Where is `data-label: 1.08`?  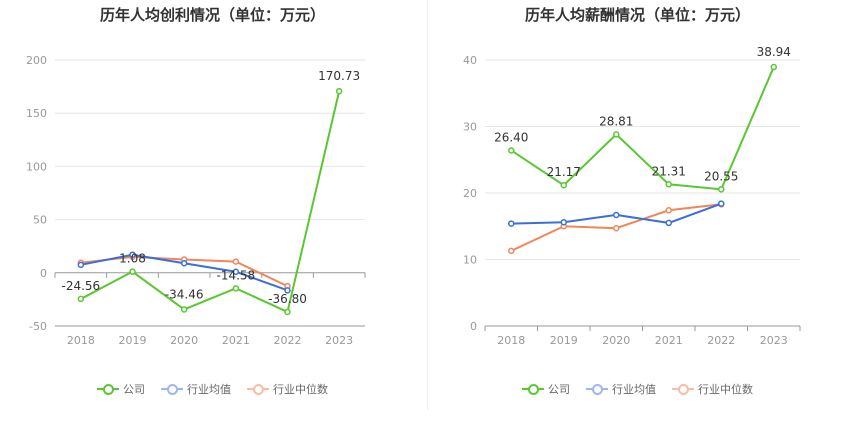 data-label: 1.08 is located at coordinates (132, 259).